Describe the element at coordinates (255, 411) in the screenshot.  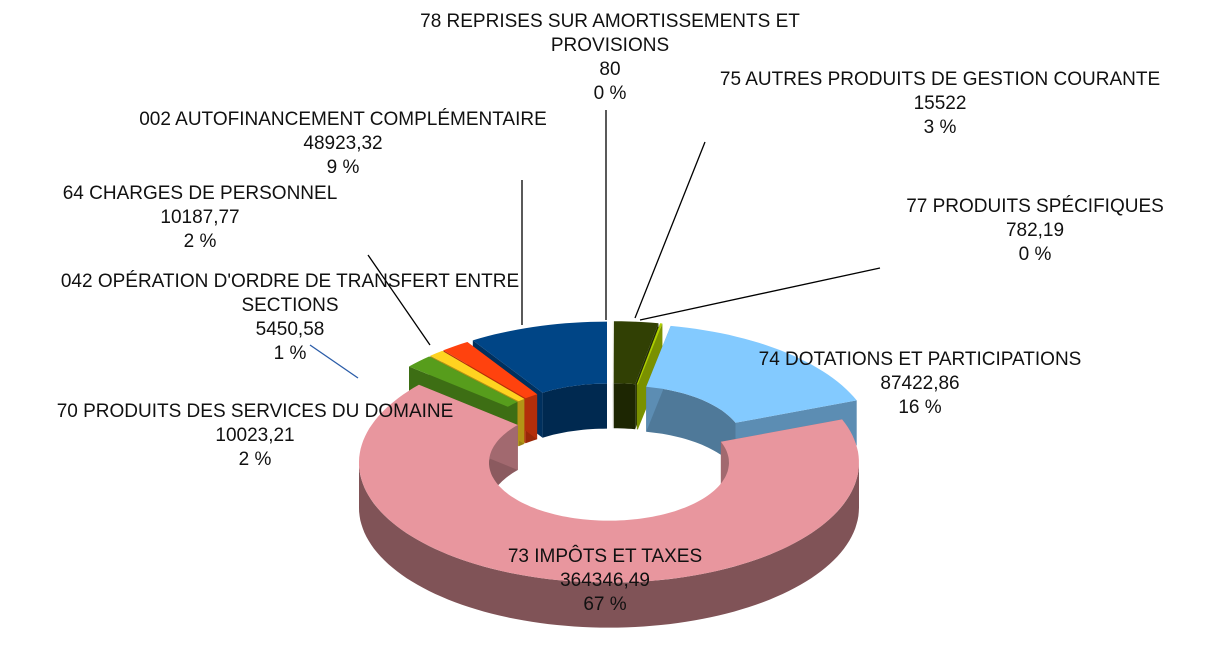
I see `label-name: 70 PRODUITS DES SERVICES DU DOMAINE` at that location.